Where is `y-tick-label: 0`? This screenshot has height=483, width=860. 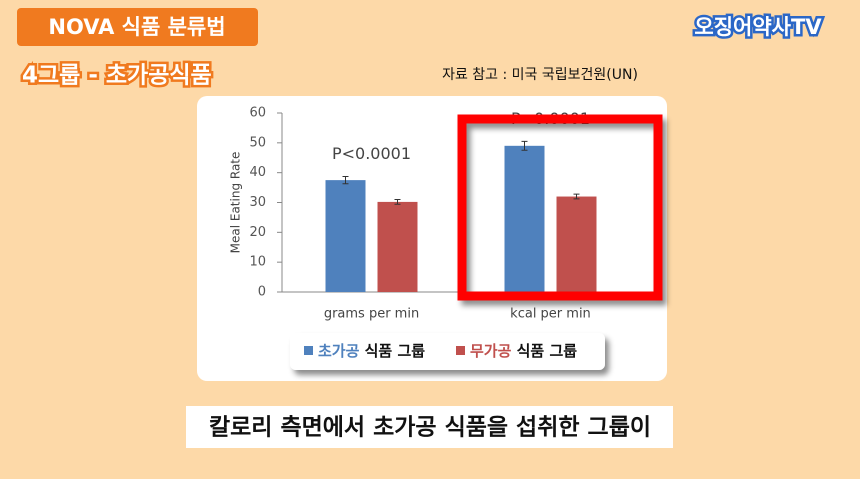
y-tick-label: 0 is located at coordinates (262, 292).